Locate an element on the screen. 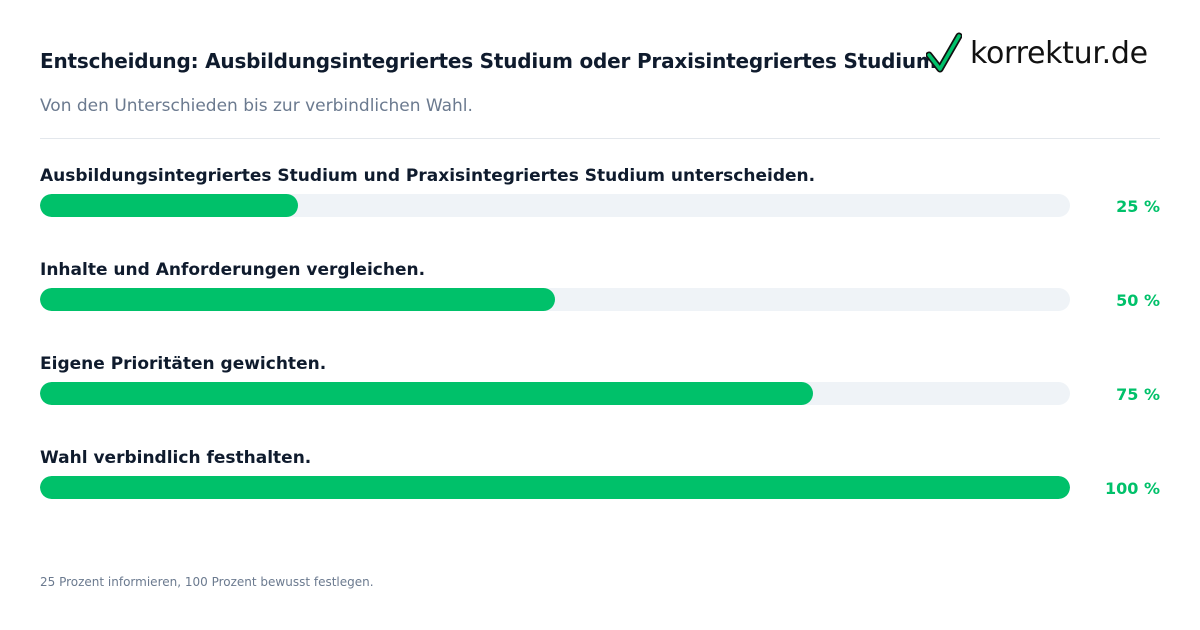 The height and width of the screenshot is (630, 1200). header-divider is located at coordinates (600, 138).